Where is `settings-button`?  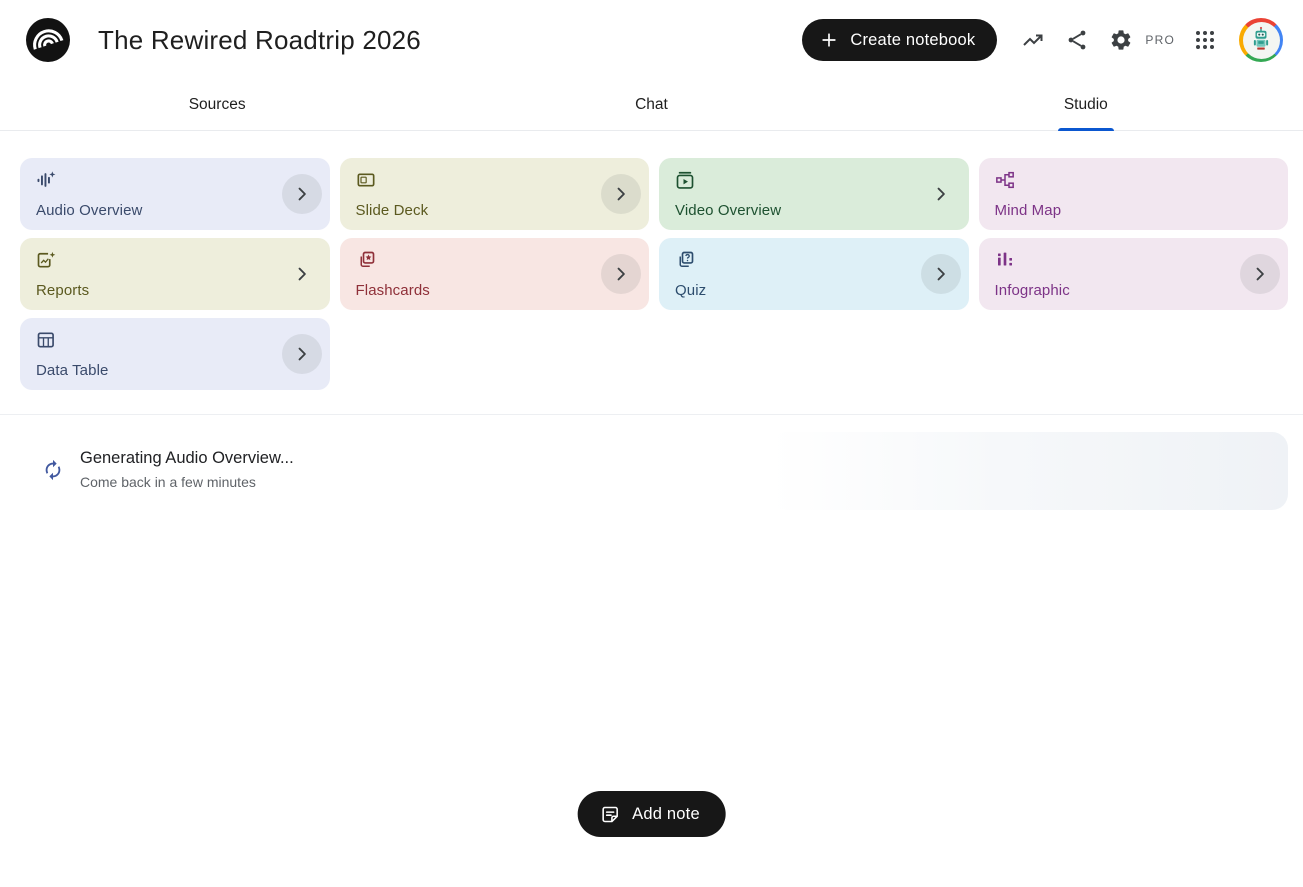
settings-button is located at coordinates (1121, 40).